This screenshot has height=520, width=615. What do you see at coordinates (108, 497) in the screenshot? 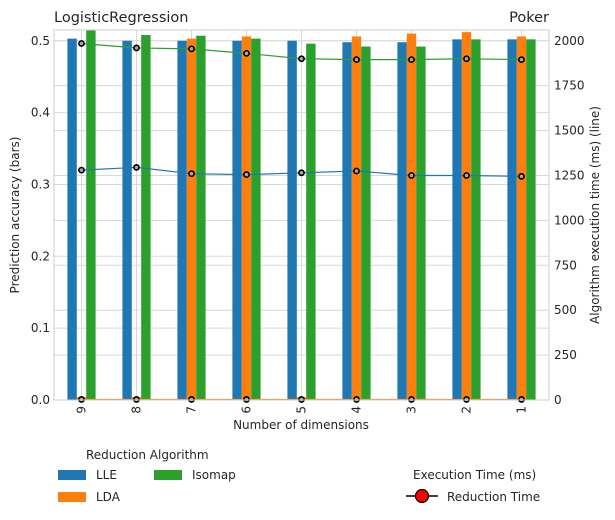
I see `legend-label-lda: LDA` at bounding box center [108, 497].